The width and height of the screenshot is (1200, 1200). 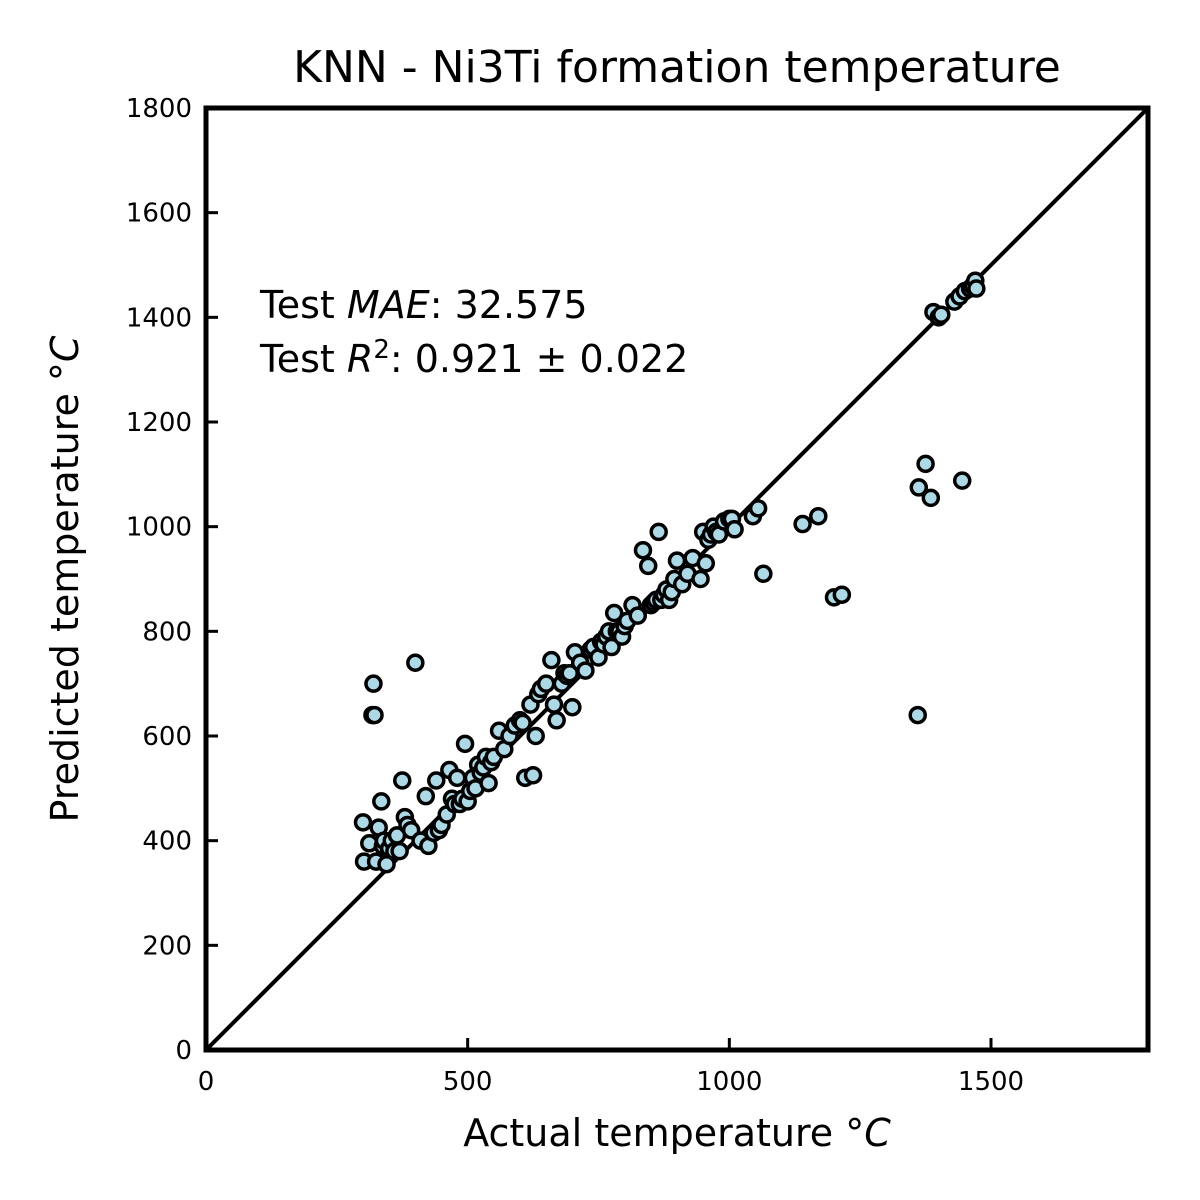 I want to click on y-tick-label: 400, so click(x=167, y=842).